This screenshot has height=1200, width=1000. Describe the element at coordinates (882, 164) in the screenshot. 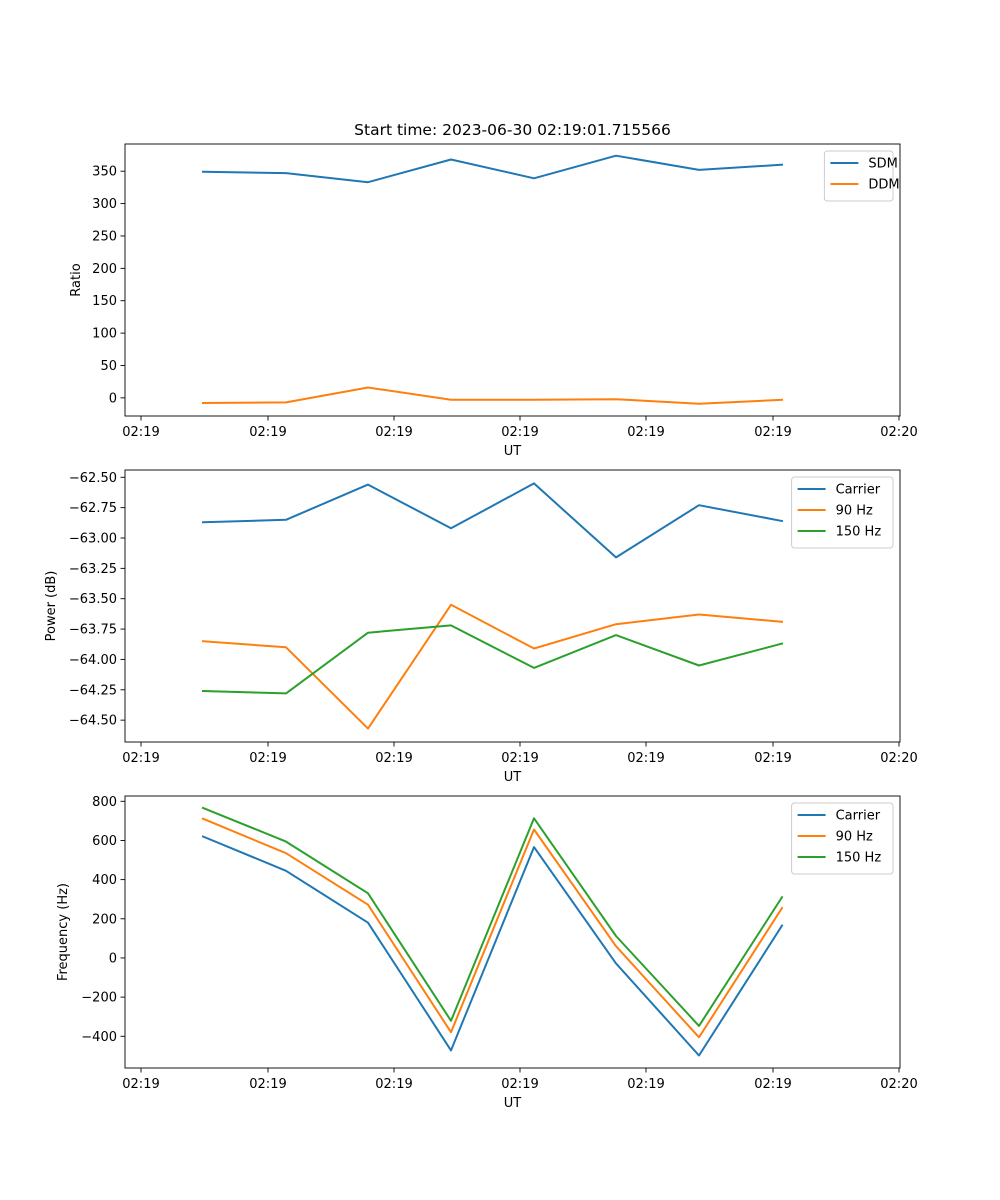

I see `legend-entry: SDM` at that location.